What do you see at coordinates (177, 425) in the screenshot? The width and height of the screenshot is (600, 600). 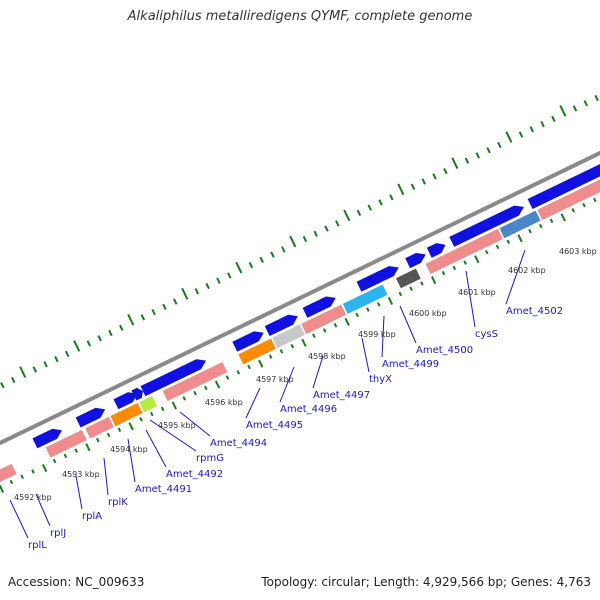 I see `kbp-tick-label: 4595 kbp` at bounding box center [177, 425].